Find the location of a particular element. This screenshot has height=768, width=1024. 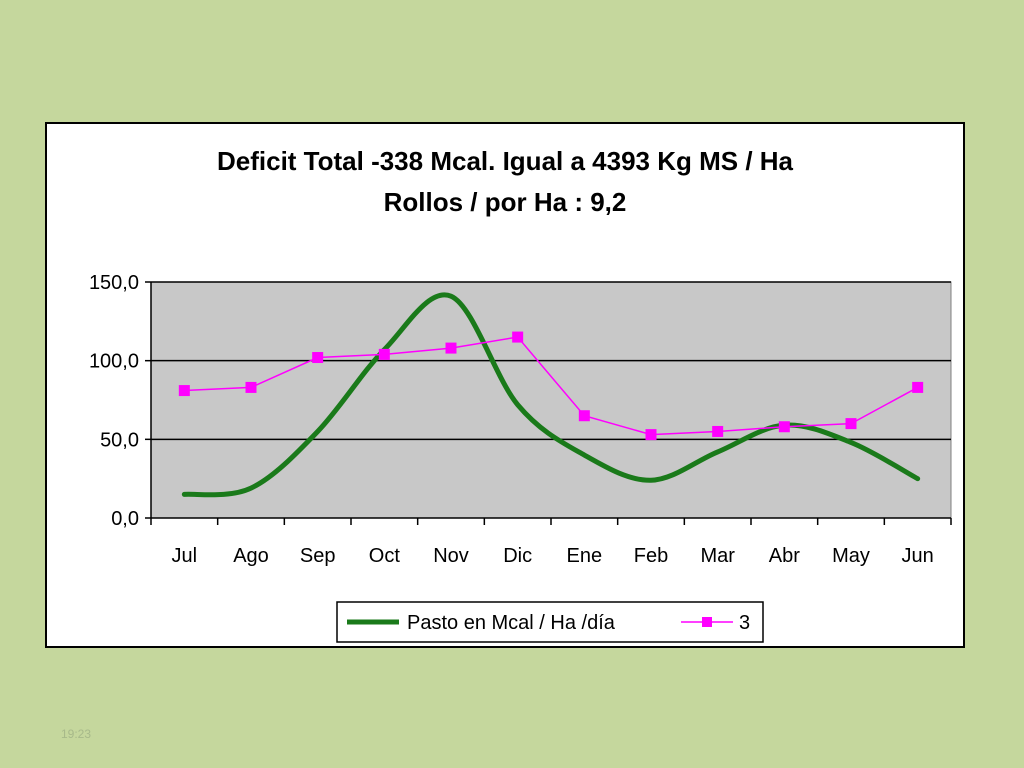

x-tick-label: Jun is located at coordinates (918, 556).